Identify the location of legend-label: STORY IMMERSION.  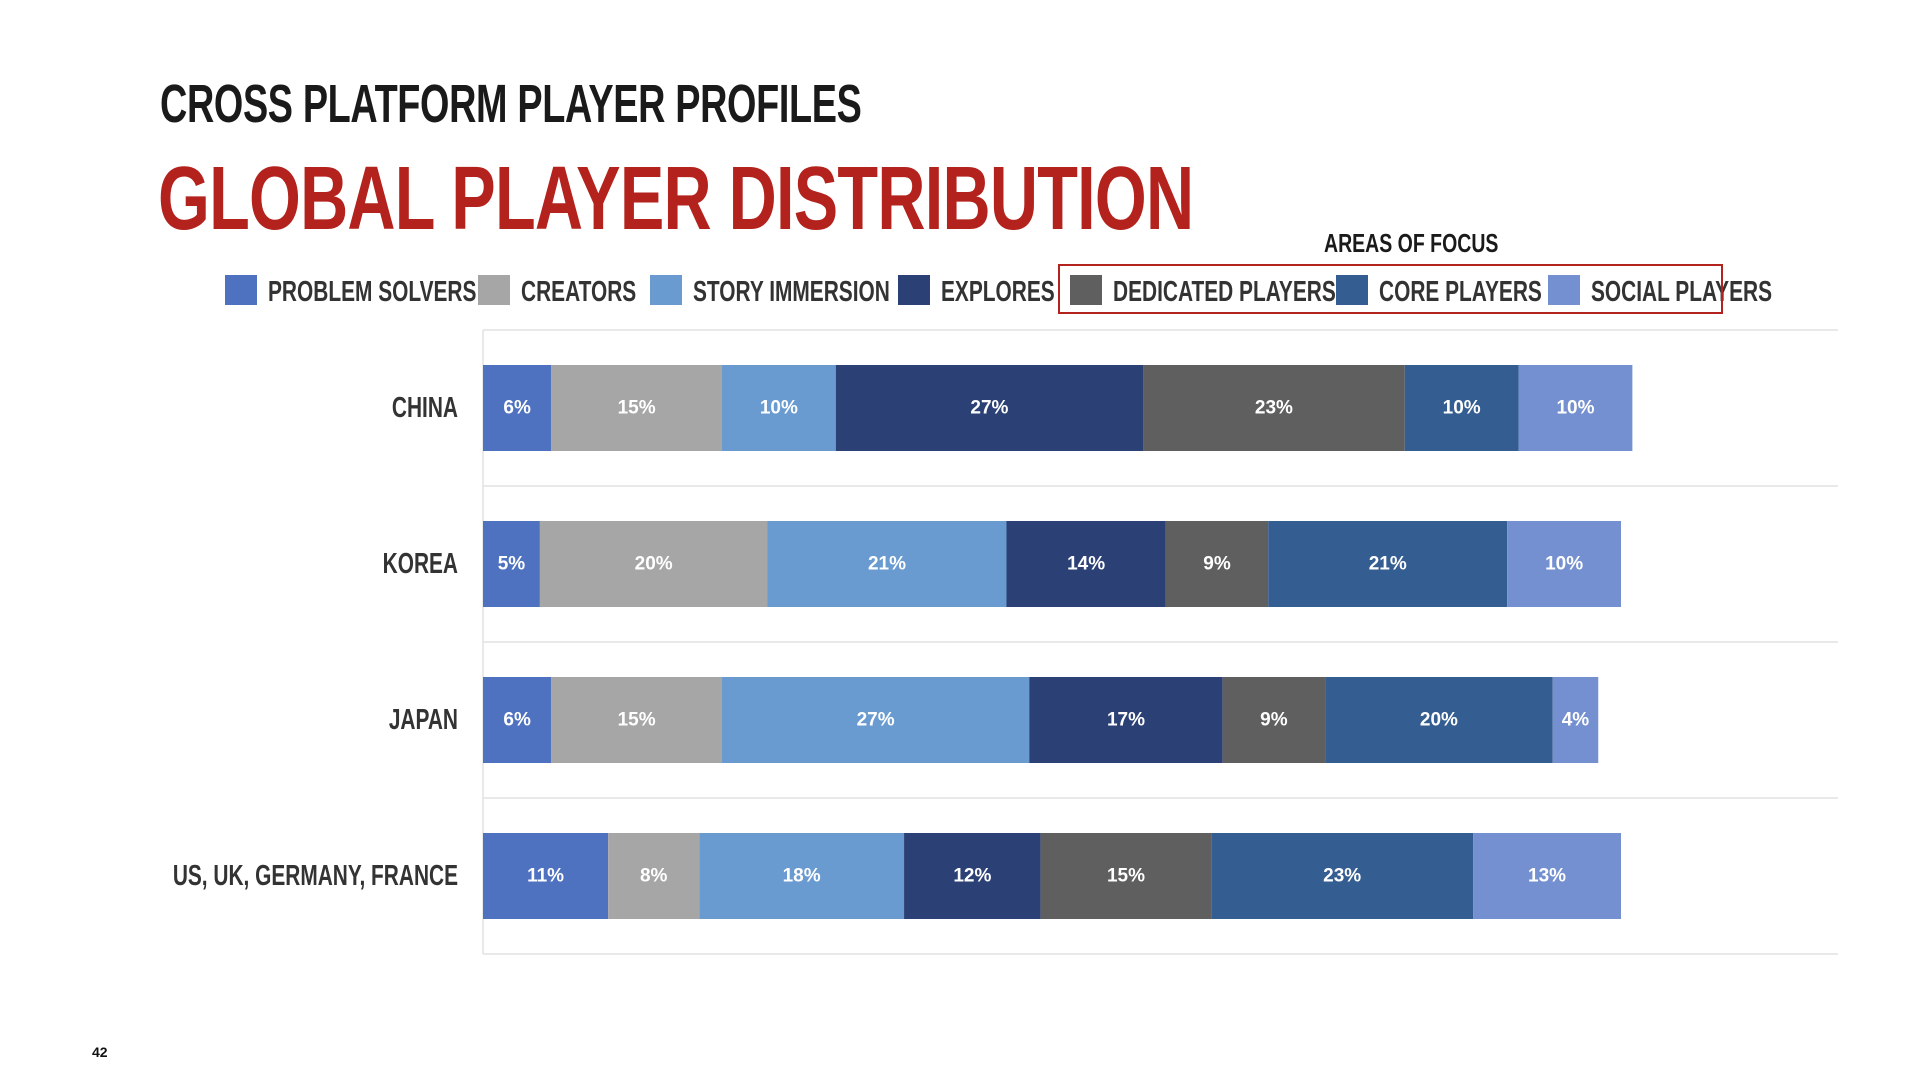
(791, 292).